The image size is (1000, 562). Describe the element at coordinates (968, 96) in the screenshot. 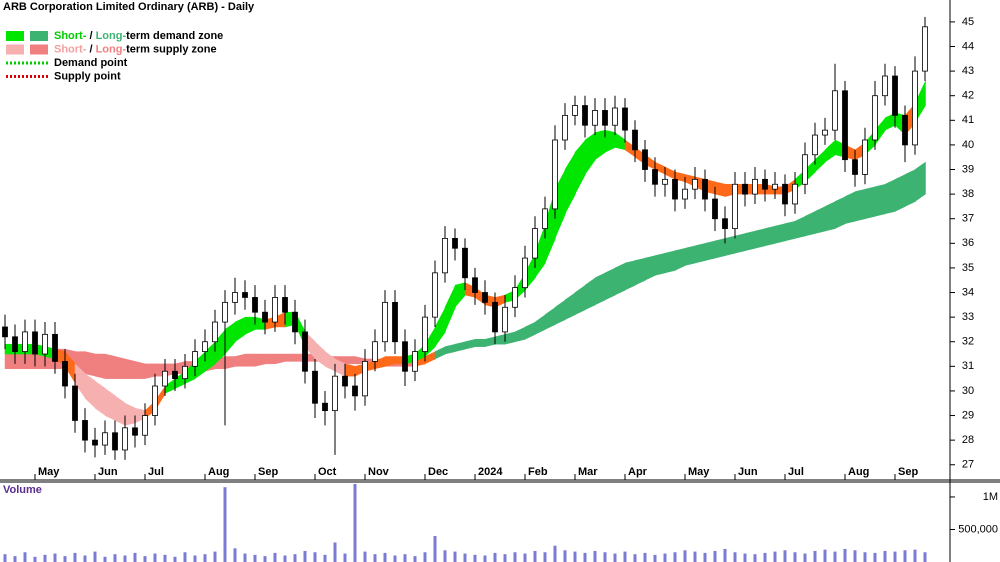

I see `y-tick-label: 42` at that location.